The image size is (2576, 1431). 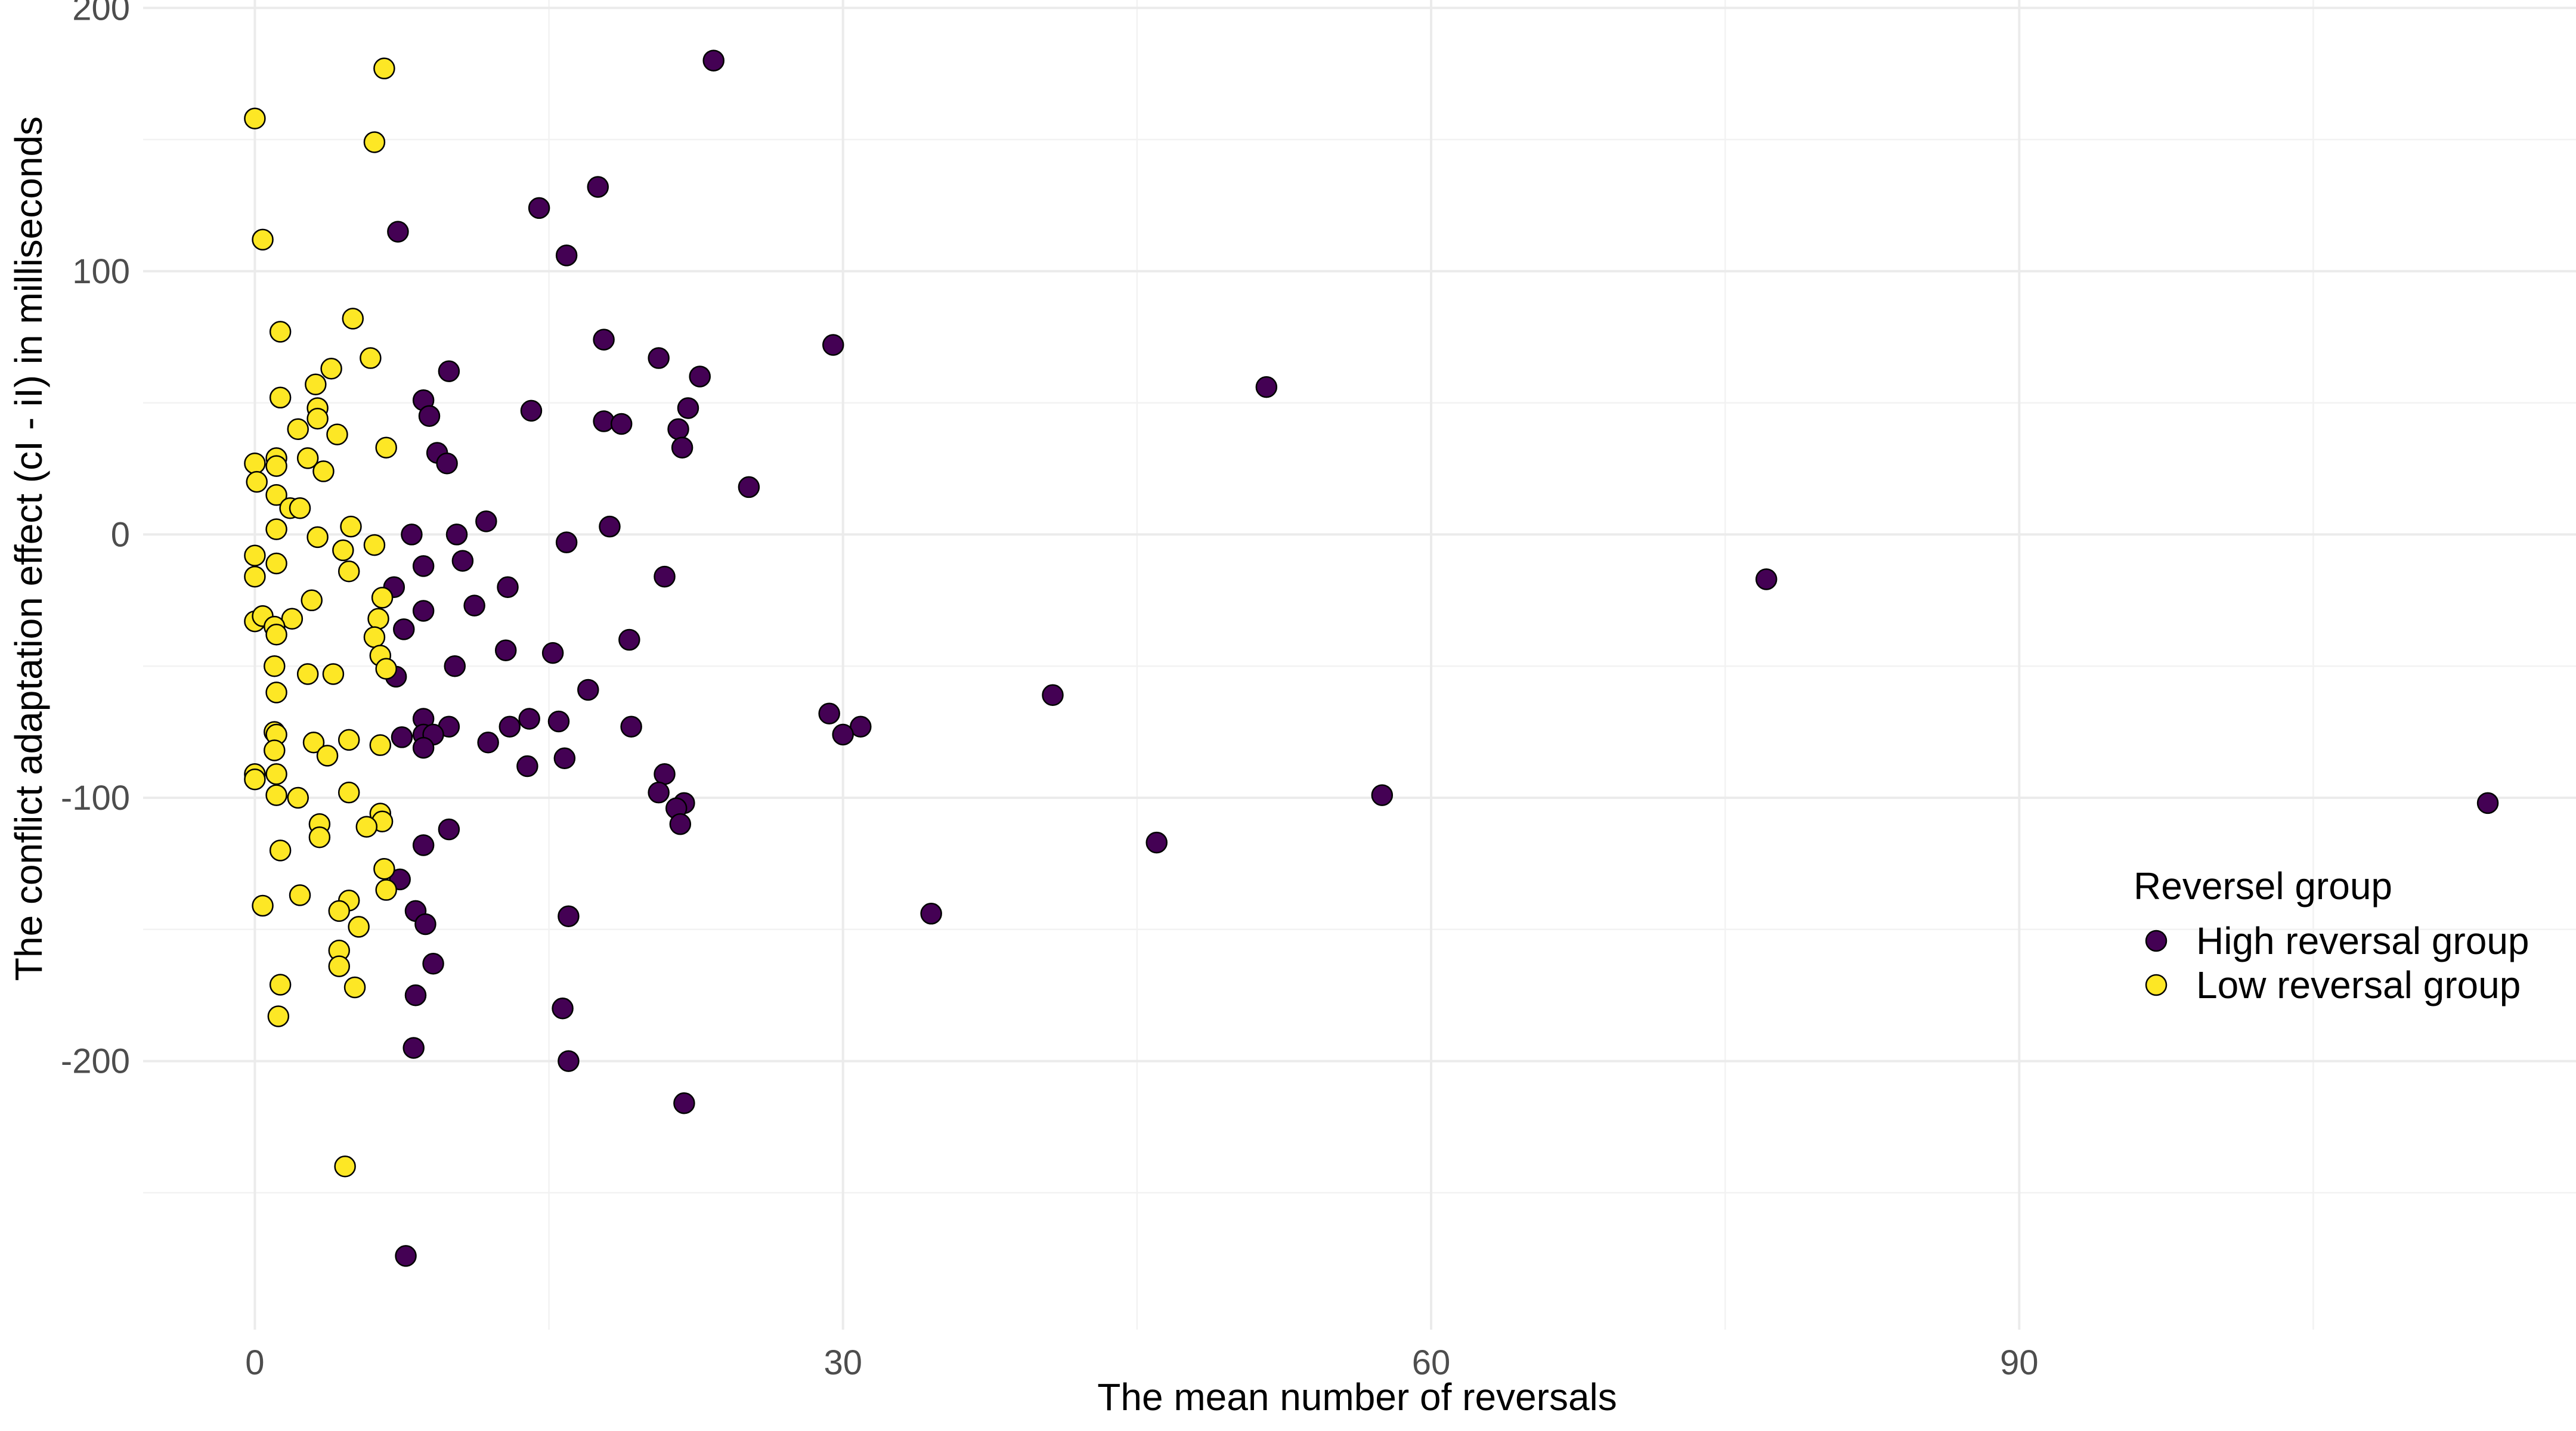 What do you see at coordinates (121, 534) in the screenshot?
I see `y-tick-label: 0` at bounding box center [121, 534].